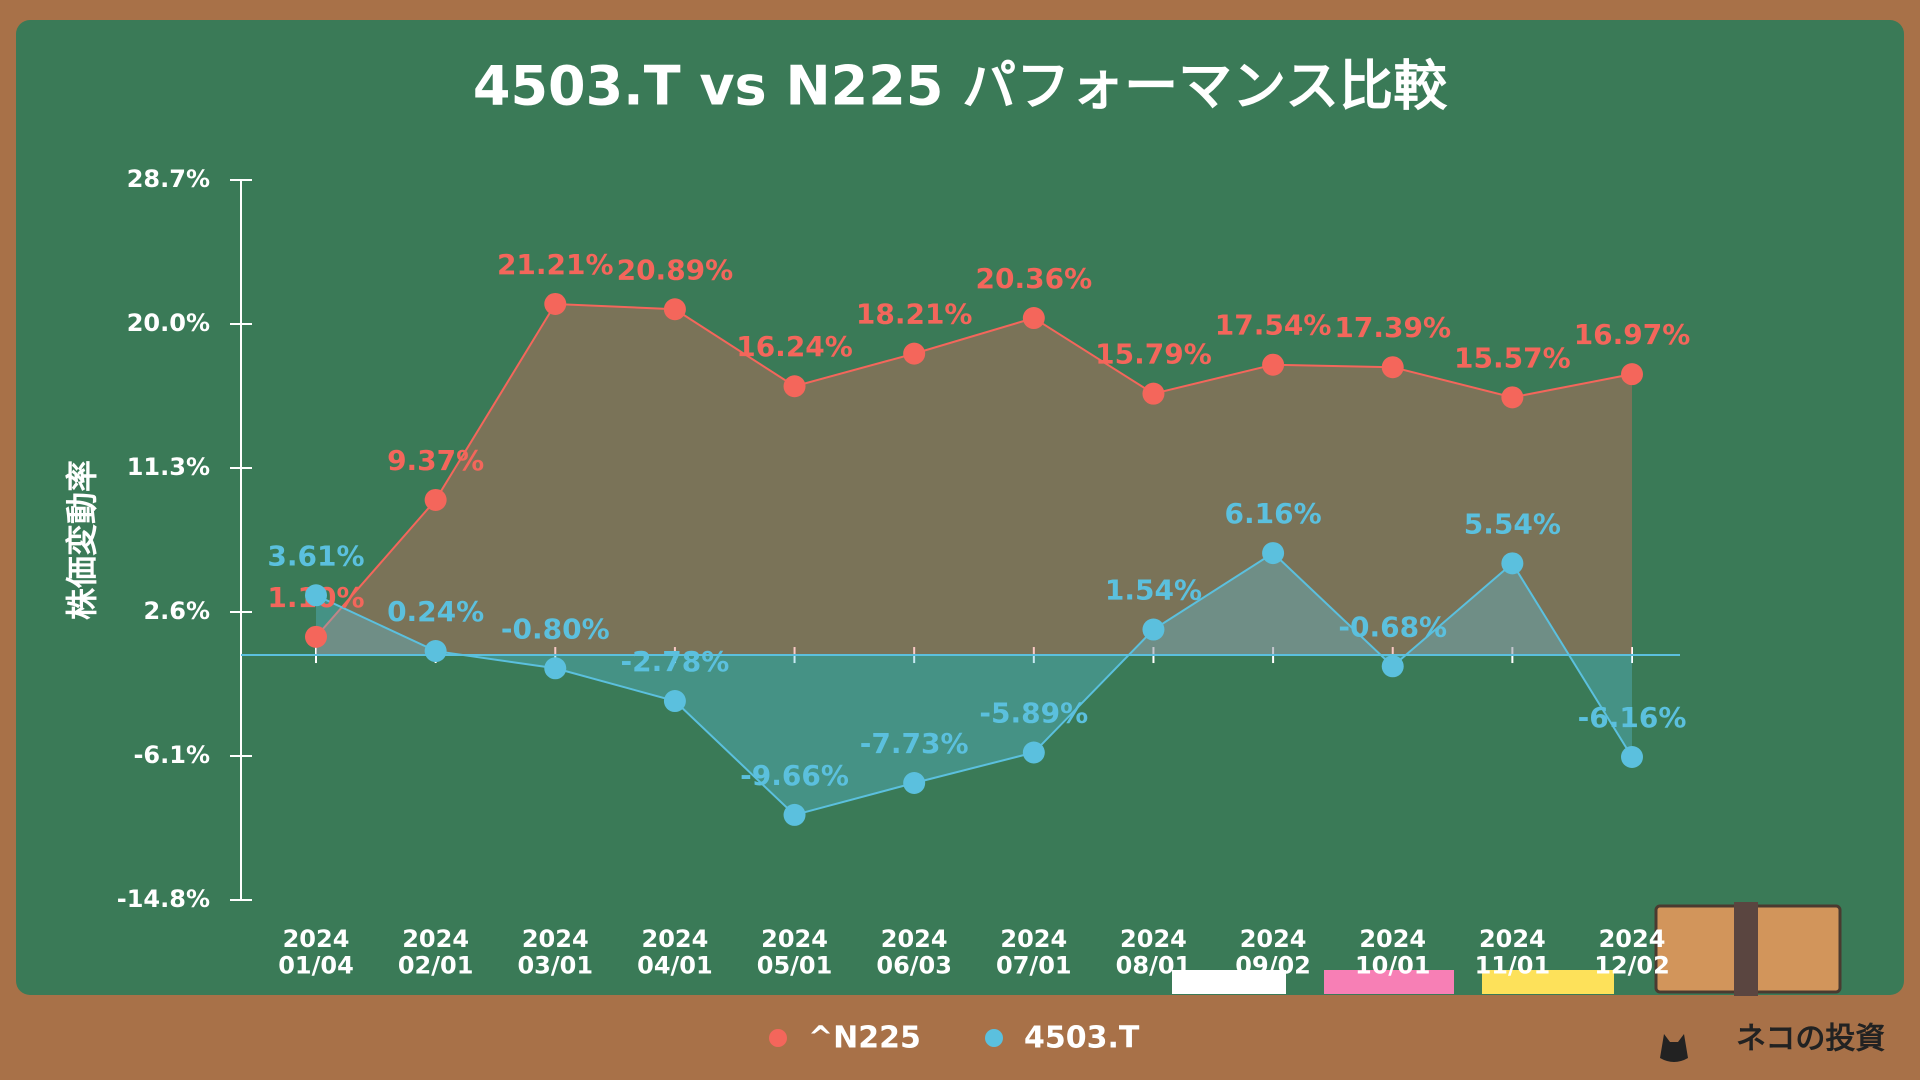  Describe the element at coordinates (176, 611) in the screenshot. I see `y-tick-label: 2.6%` at that location.